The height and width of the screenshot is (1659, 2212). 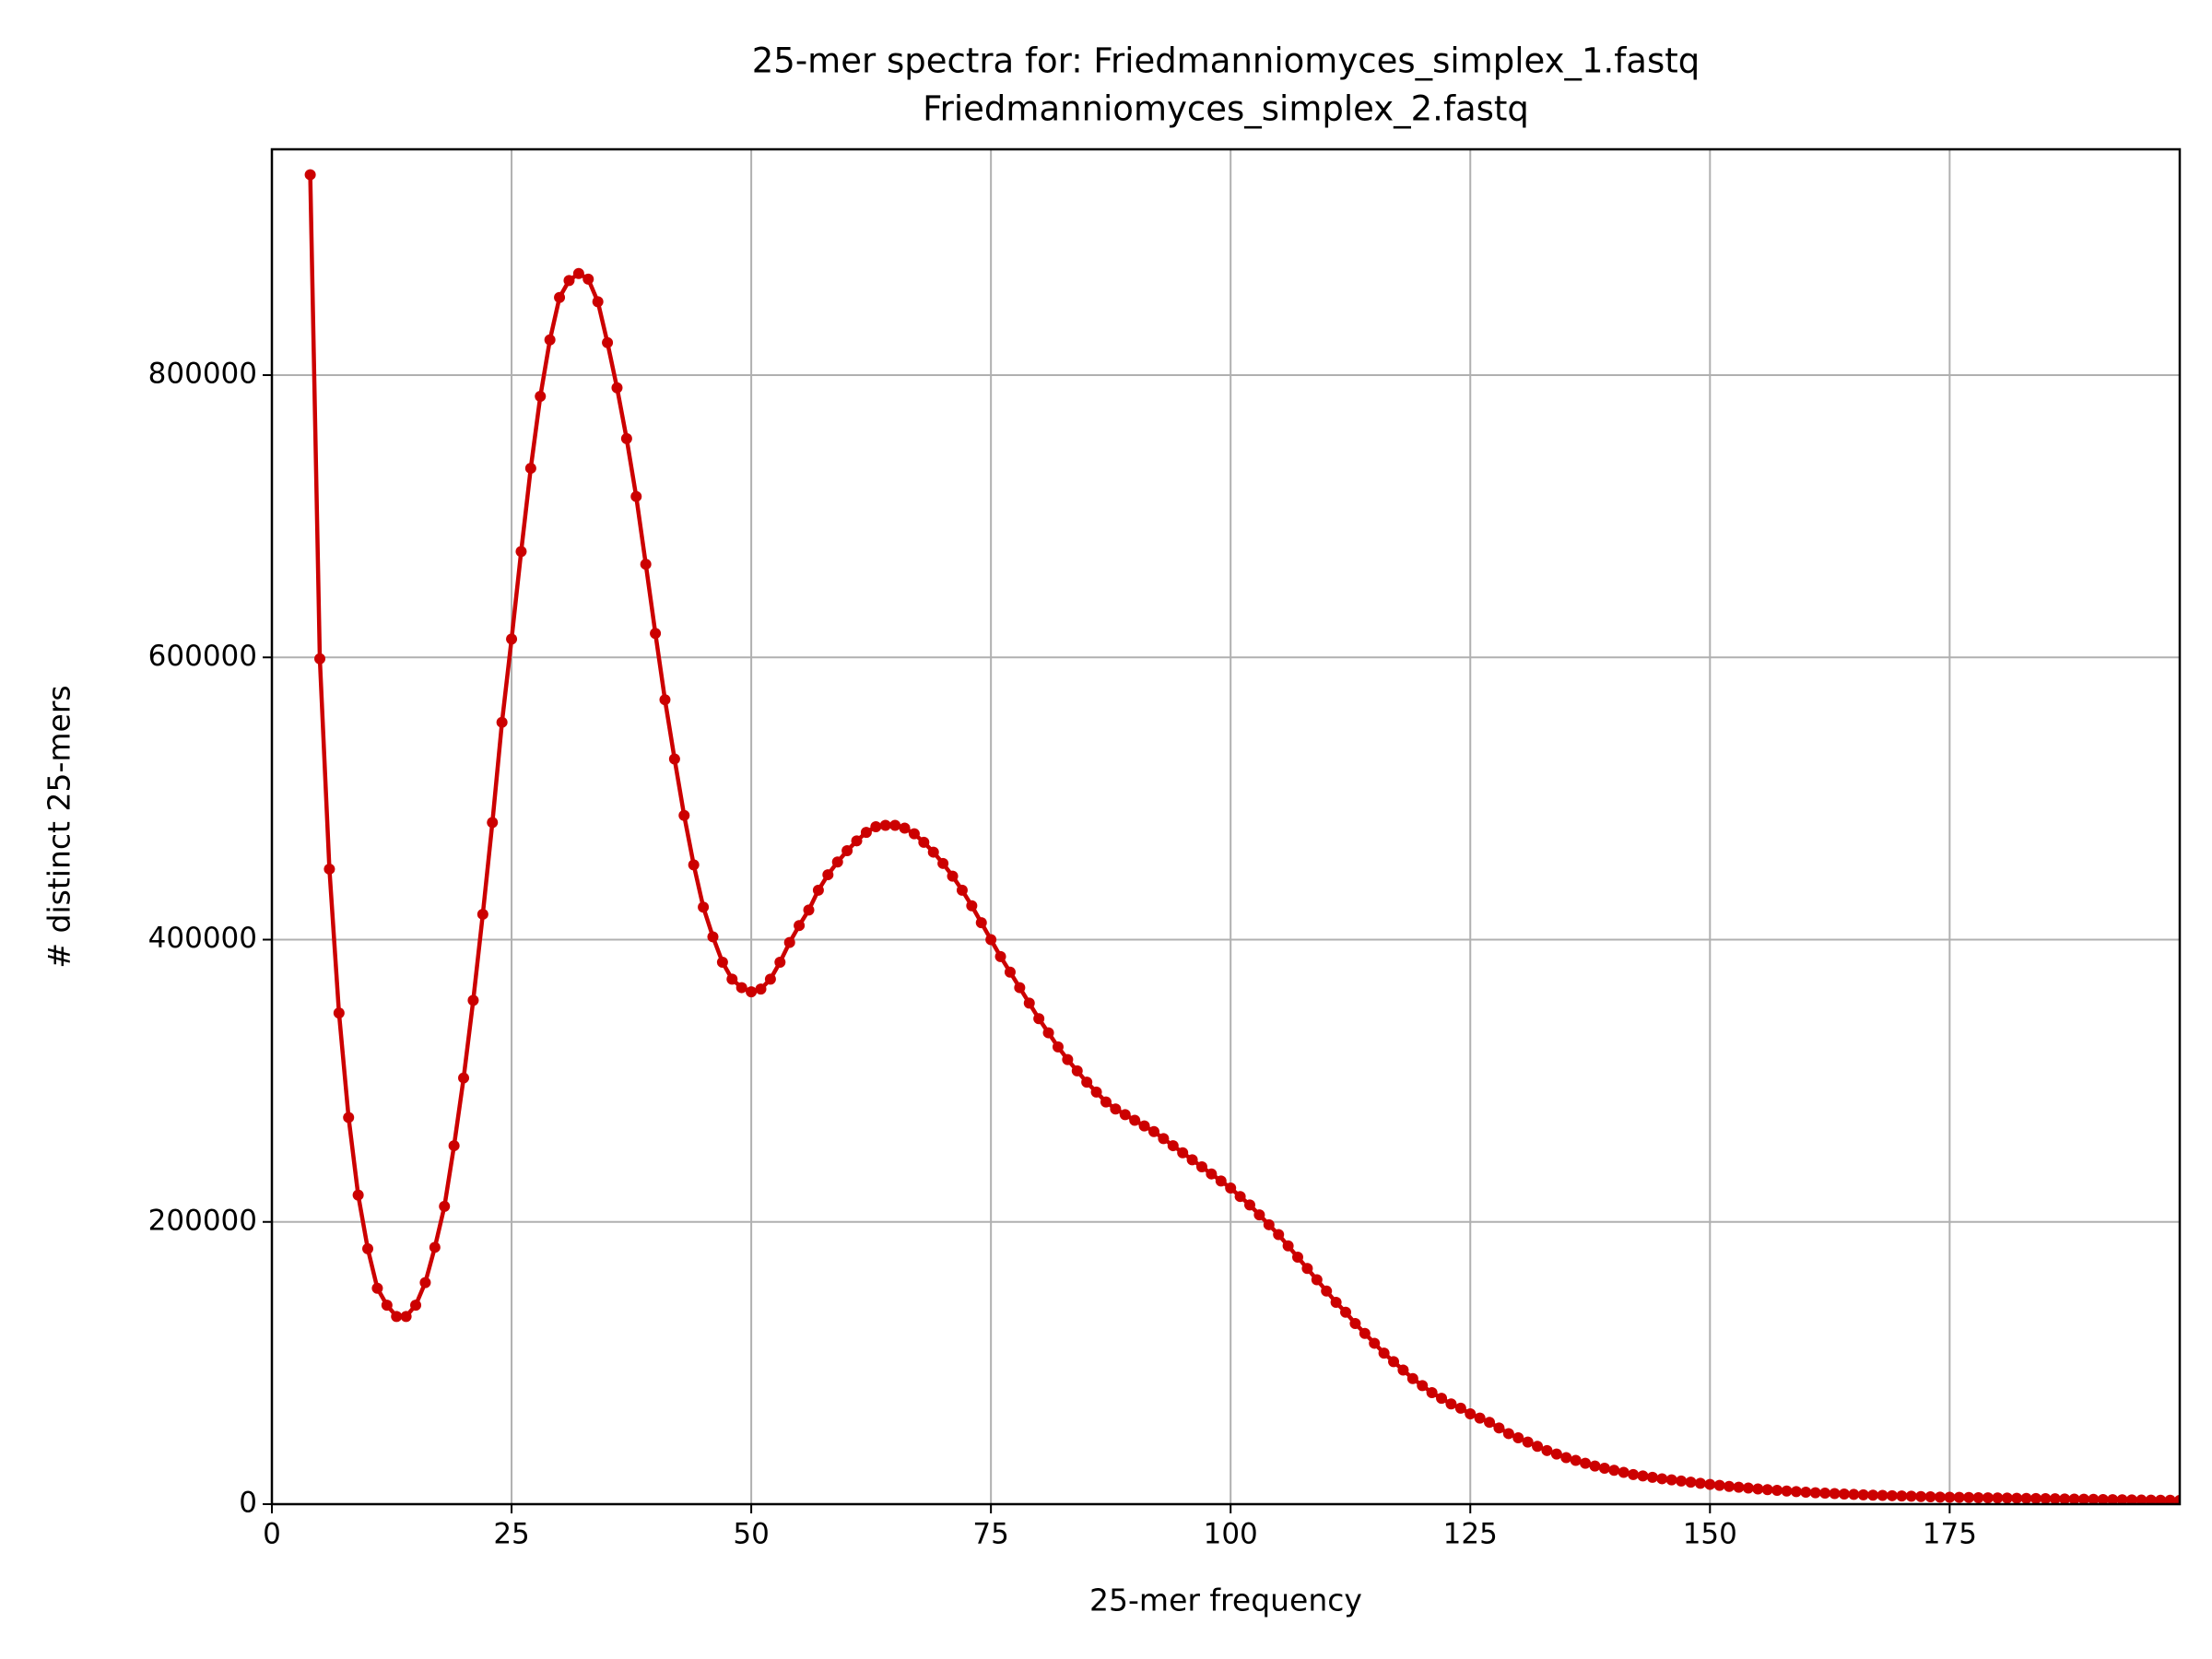 I want to click on x-tick-label: 100, so click(x=1231, y=1534).